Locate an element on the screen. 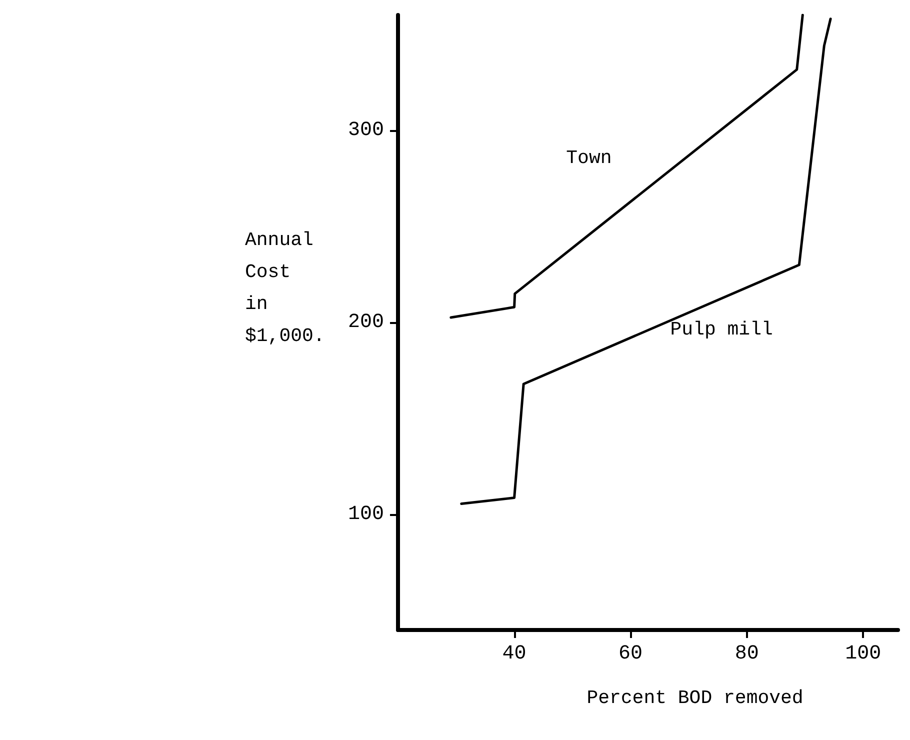 This screenshot has width=910, height=740. series-label: Pulp mill is located at coordinates (721, 329).